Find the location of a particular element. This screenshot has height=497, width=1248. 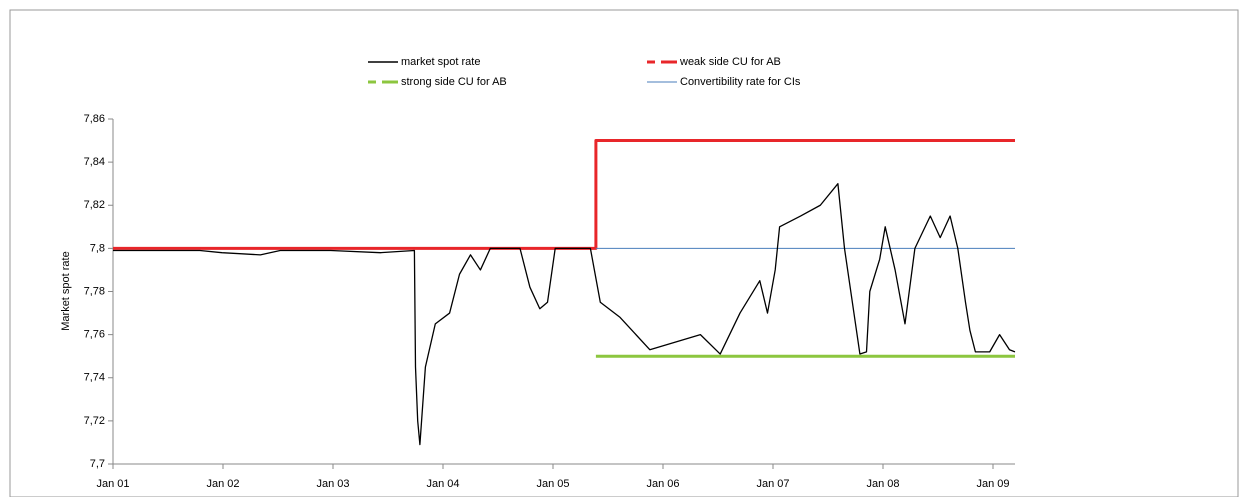

x-tick-label: Jan 09 is located at coordinates (992, 484).